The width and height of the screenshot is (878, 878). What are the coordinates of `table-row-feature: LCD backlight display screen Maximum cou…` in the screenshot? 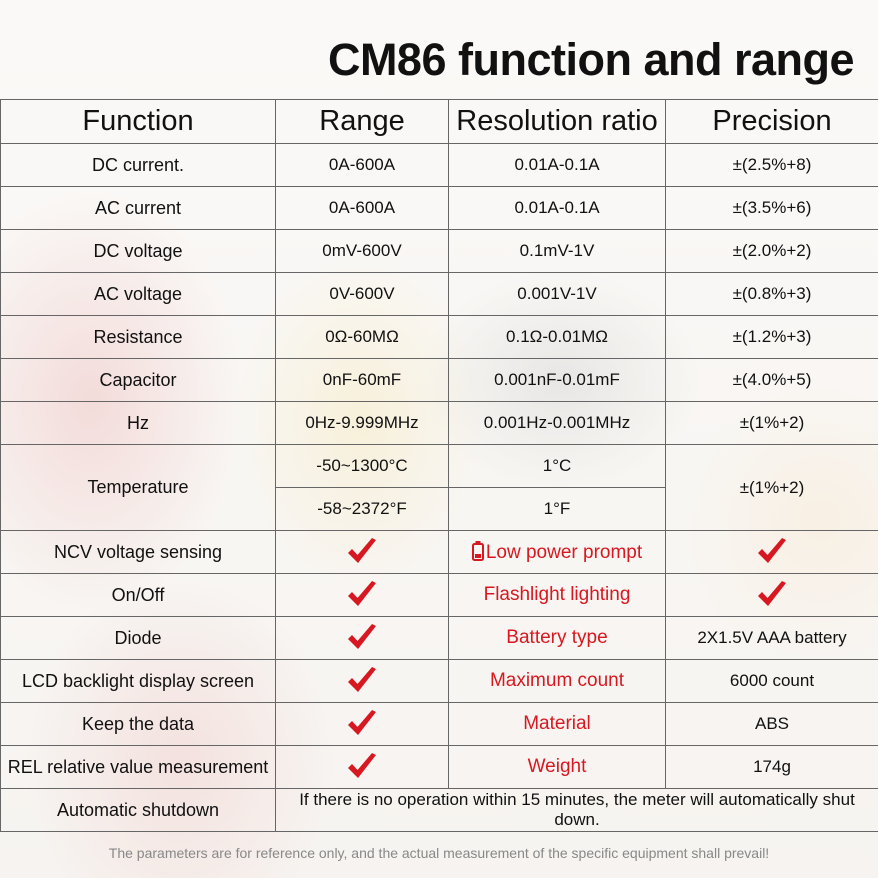 It's located at (439, 681).